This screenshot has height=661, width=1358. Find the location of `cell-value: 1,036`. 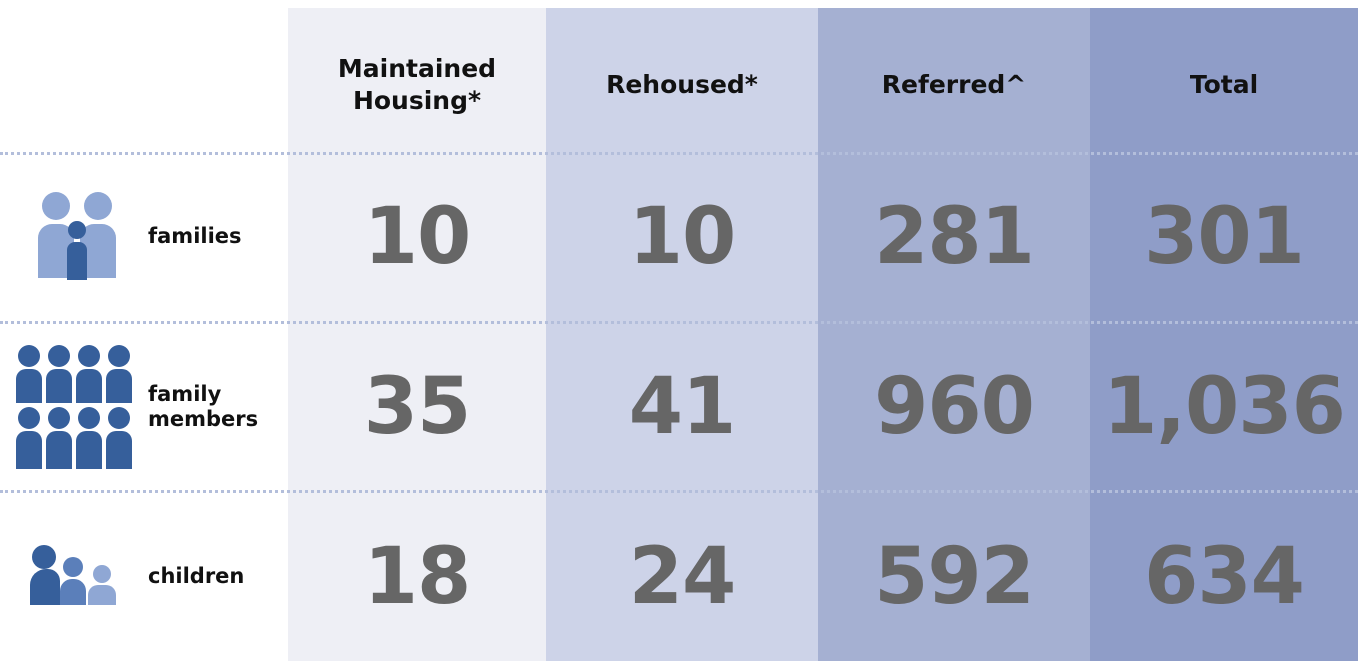

cell-value: 1,036 is located at coordinates (1224, 407).